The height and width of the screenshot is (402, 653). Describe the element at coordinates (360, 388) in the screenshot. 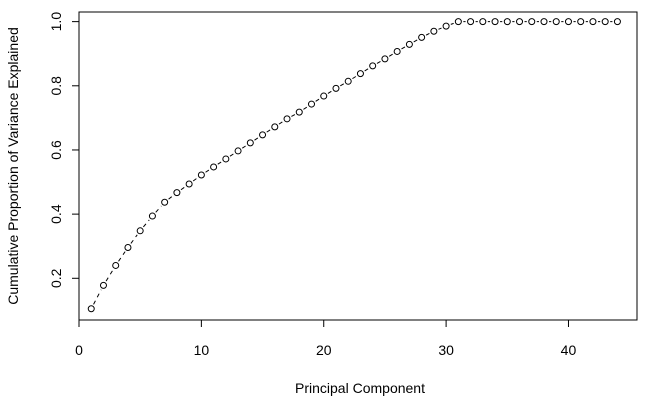

I see `x-axis-title: Principal Component` at that location.